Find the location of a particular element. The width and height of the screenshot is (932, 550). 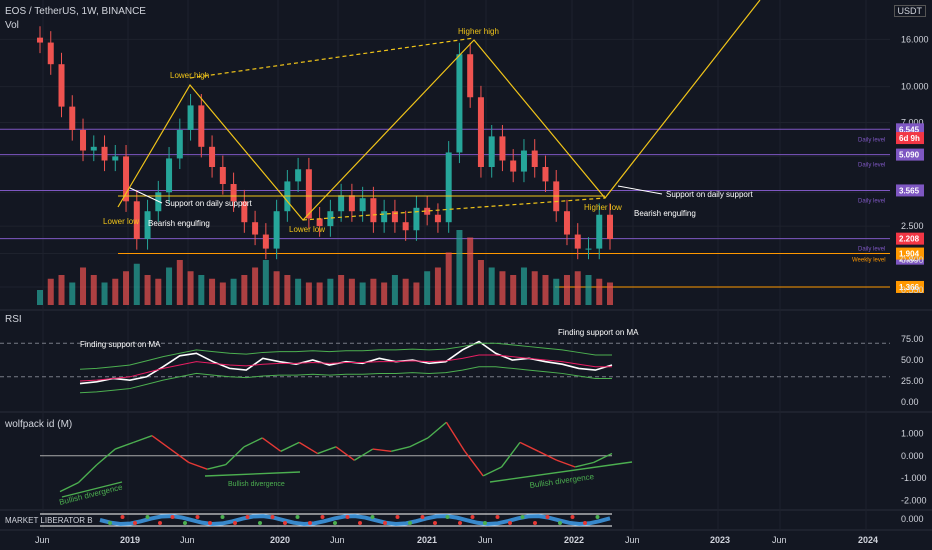

price-tag-label: 6d 9h is located at coordinates (909, 138).